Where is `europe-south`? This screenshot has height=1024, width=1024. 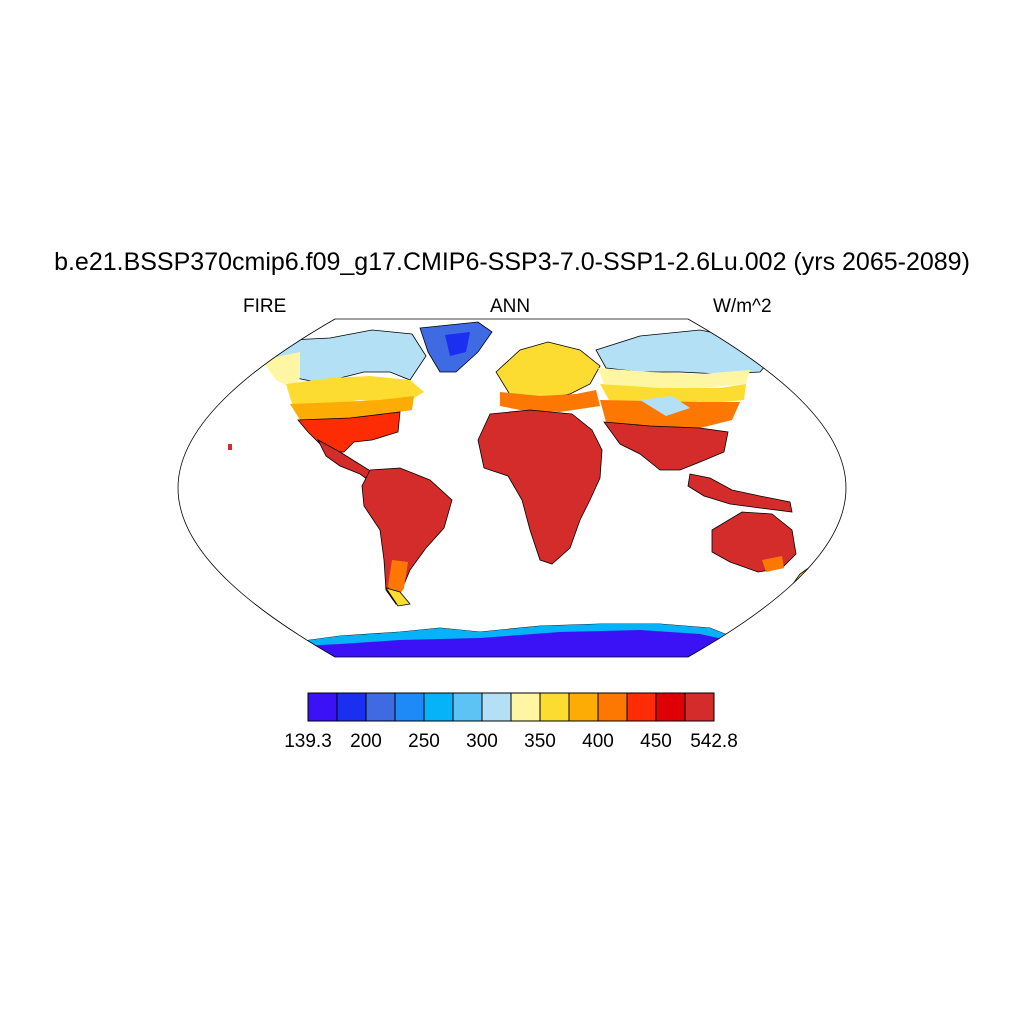 europe-south is located at coordinates (550, 401).